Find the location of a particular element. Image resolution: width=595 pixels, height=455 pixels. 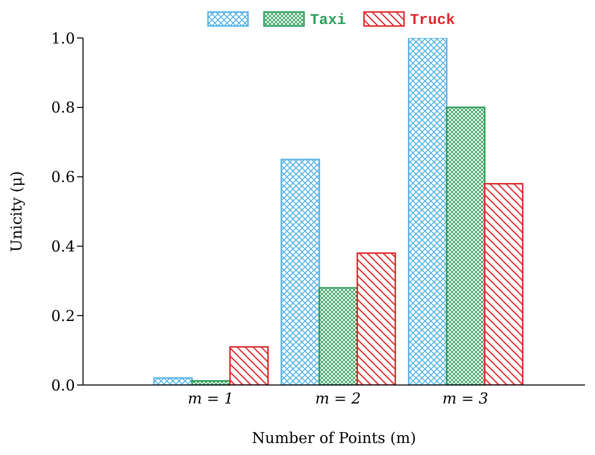

text: Truck is located at coordinates (433, 20).